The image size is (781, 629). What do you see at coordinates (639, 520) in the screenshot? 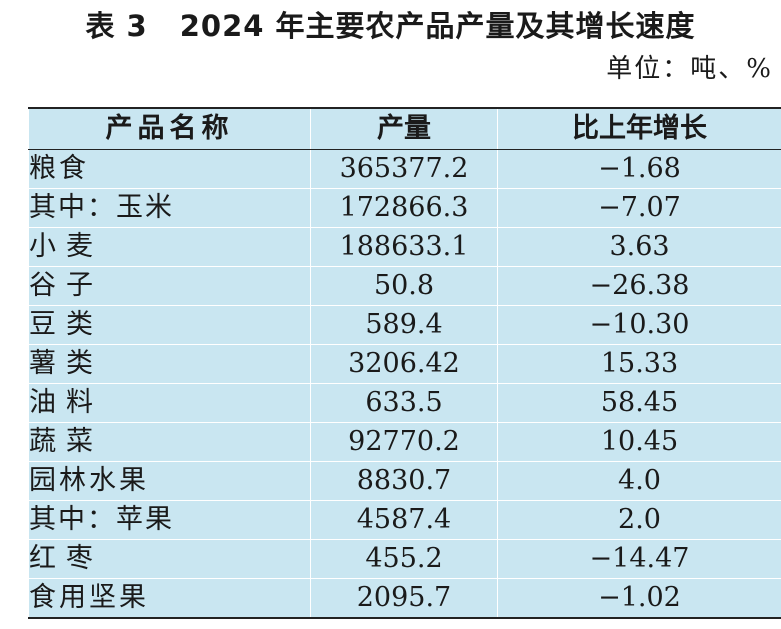
I see `growth-value: 2.0` at bounding box center [639, 520].